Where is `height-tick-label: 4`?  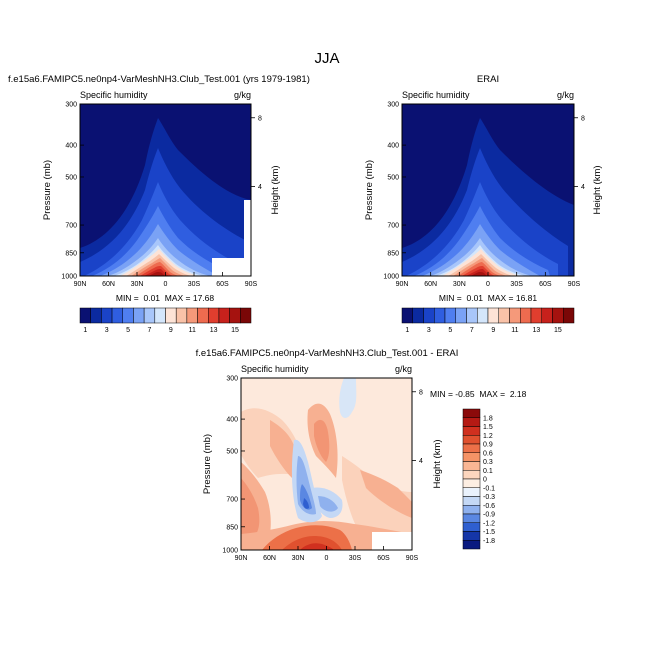 height-tick-label: 4 is located at coordinates (583, 187).